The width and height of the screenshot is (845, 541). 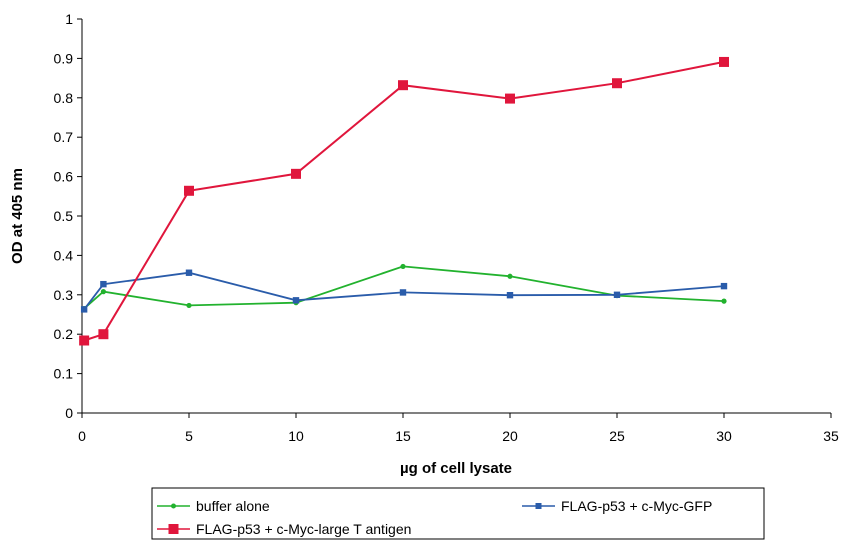 What do you see at coordinates (636, 506) in the screenshot?
I see `legend-label-flag-p53-c-myc-gfp: FLAG-p53 + c-Myc-GFP` at bounding box center [636, 506].